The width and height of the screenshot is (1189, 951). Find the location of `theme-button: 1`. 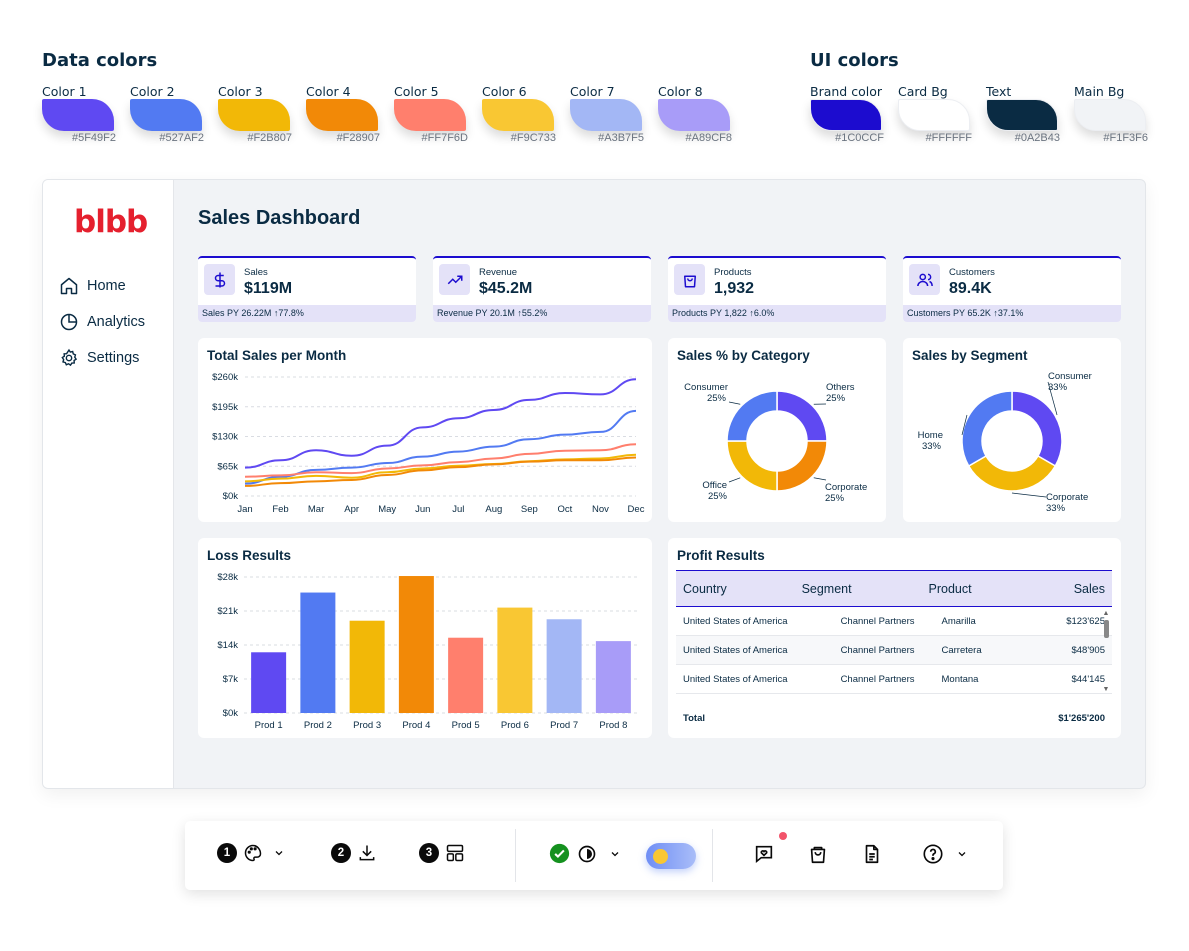

theme-button: 1 is located at coordinates (251, 853).